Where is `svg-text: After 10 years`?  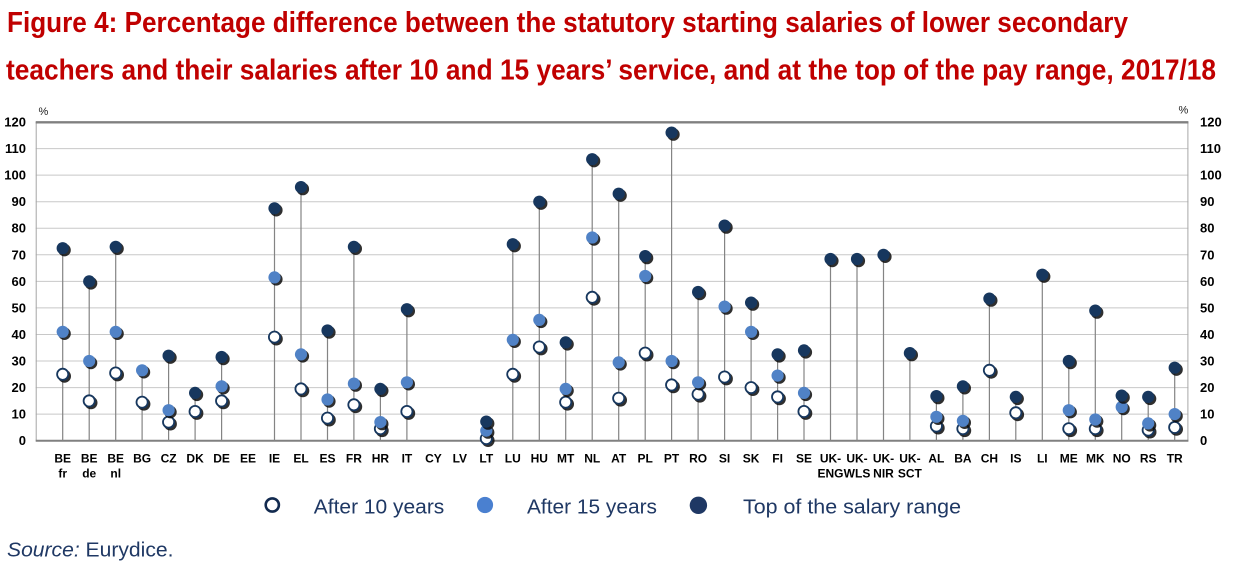 svg-text: After 10 years is located at coordinates (379, 508).